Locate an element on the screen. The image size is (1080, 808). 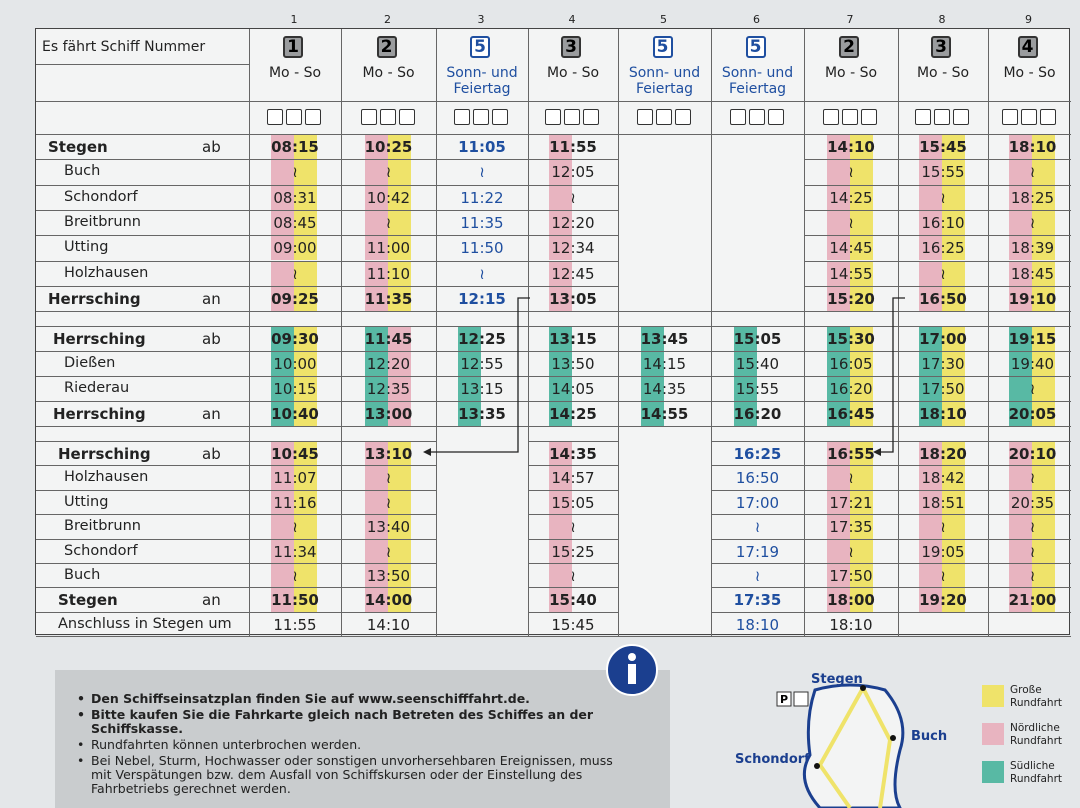
departure-time: 16:25 is located at coordinates (943, 248).